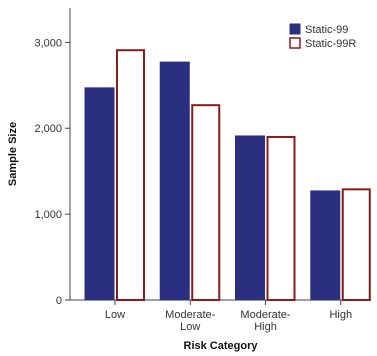 The height and width of the screenshot is (356, 377). I want to click on x-tick-label: Moderate-Low, so click(190, 321).